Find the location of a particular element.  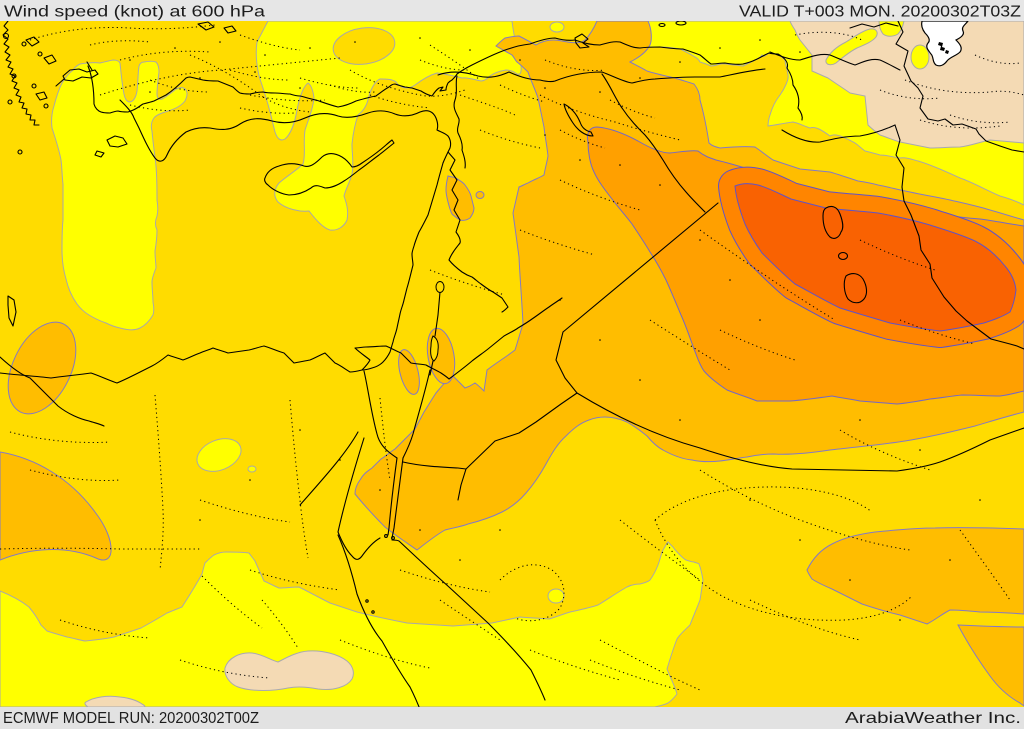

svg-text: Wind speed (knot) at 600 hPa is located at coordinates (134, 12).